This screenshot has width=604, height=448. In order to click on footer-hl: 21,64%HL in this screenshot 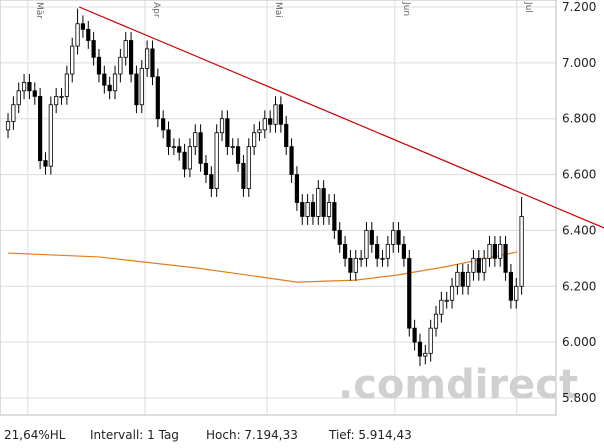, I will do `click(35, 435)`.